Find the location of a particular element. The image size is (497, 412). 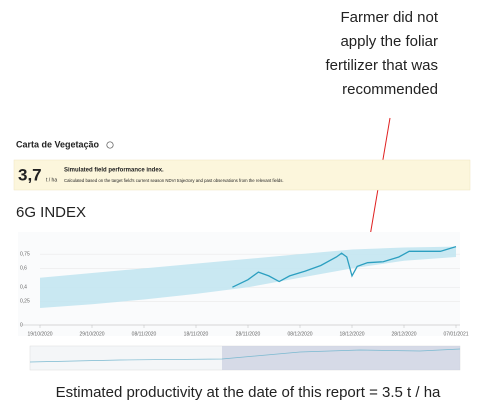

index-unit: t / ha is located at coordinates (51, 180).